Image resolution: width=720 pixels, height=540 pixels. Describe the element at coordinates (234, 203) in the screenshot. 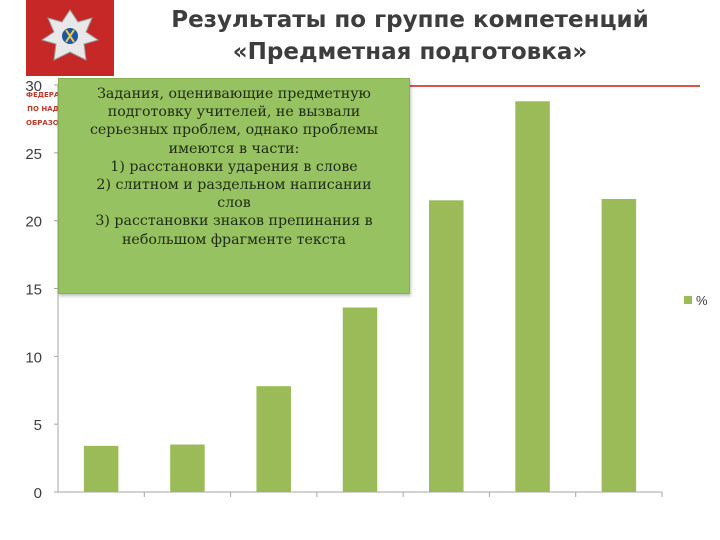

I see `callout-line: слов` at that location.